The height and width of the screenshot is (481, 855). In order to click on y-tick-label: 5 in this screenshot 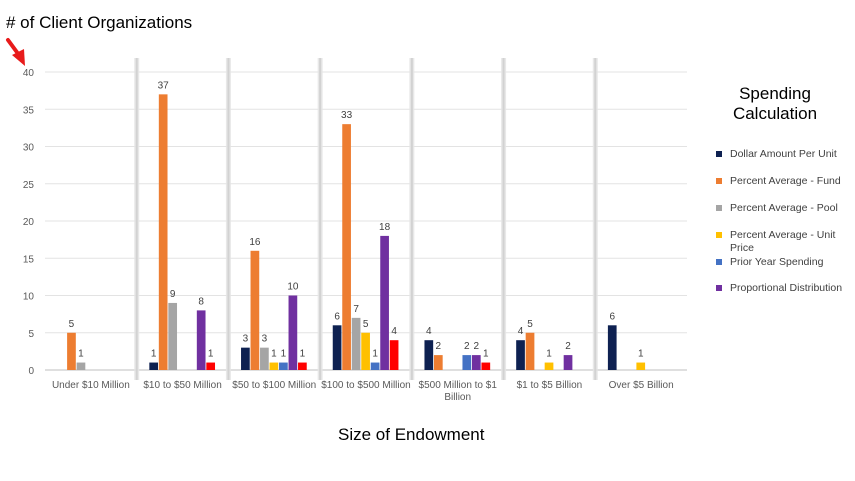, I will do `click(31, 334)`.